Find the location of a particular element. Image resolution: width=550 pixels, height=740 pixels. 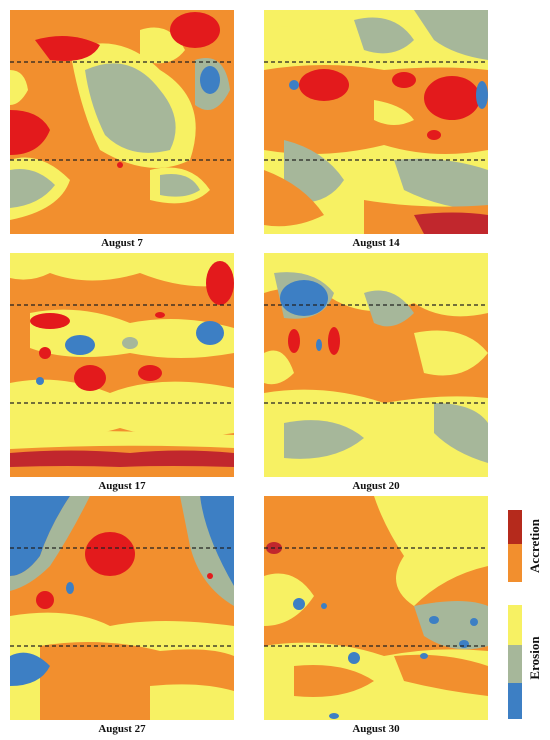

panel-caption: August 30 is located at coordinates (376, 729).